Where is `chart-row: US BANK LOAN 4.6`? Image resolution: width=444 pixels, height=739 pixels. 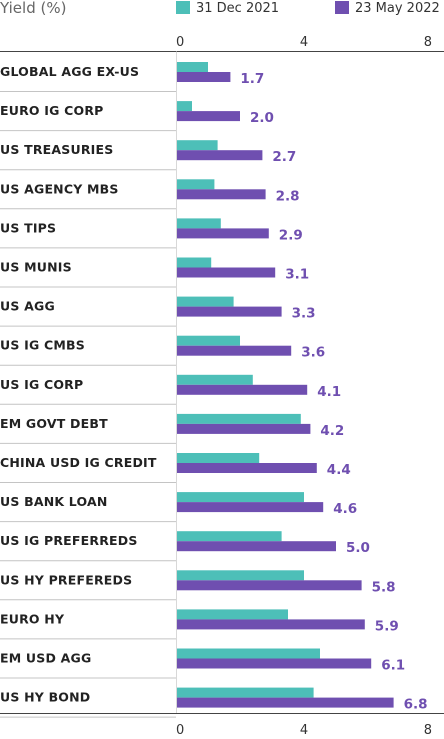 chart-row: US BANK LOAN 4.6 is located at coordinates (178, 507).